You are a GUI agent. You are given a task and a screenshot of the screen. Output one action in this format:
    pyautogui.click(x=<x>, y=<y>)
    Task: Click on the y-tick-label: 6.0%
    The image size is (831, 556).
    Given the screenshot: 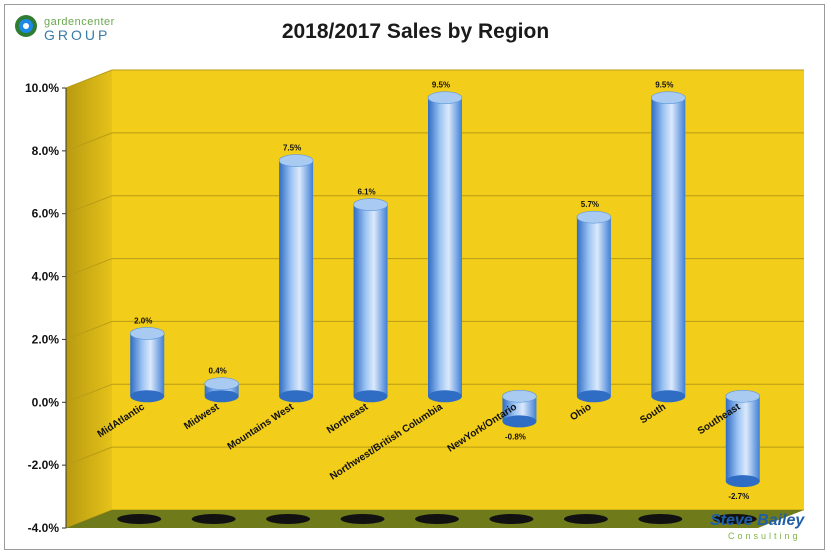 What is the action you would take?
    pyautogui.click(x=46, y=214)
    